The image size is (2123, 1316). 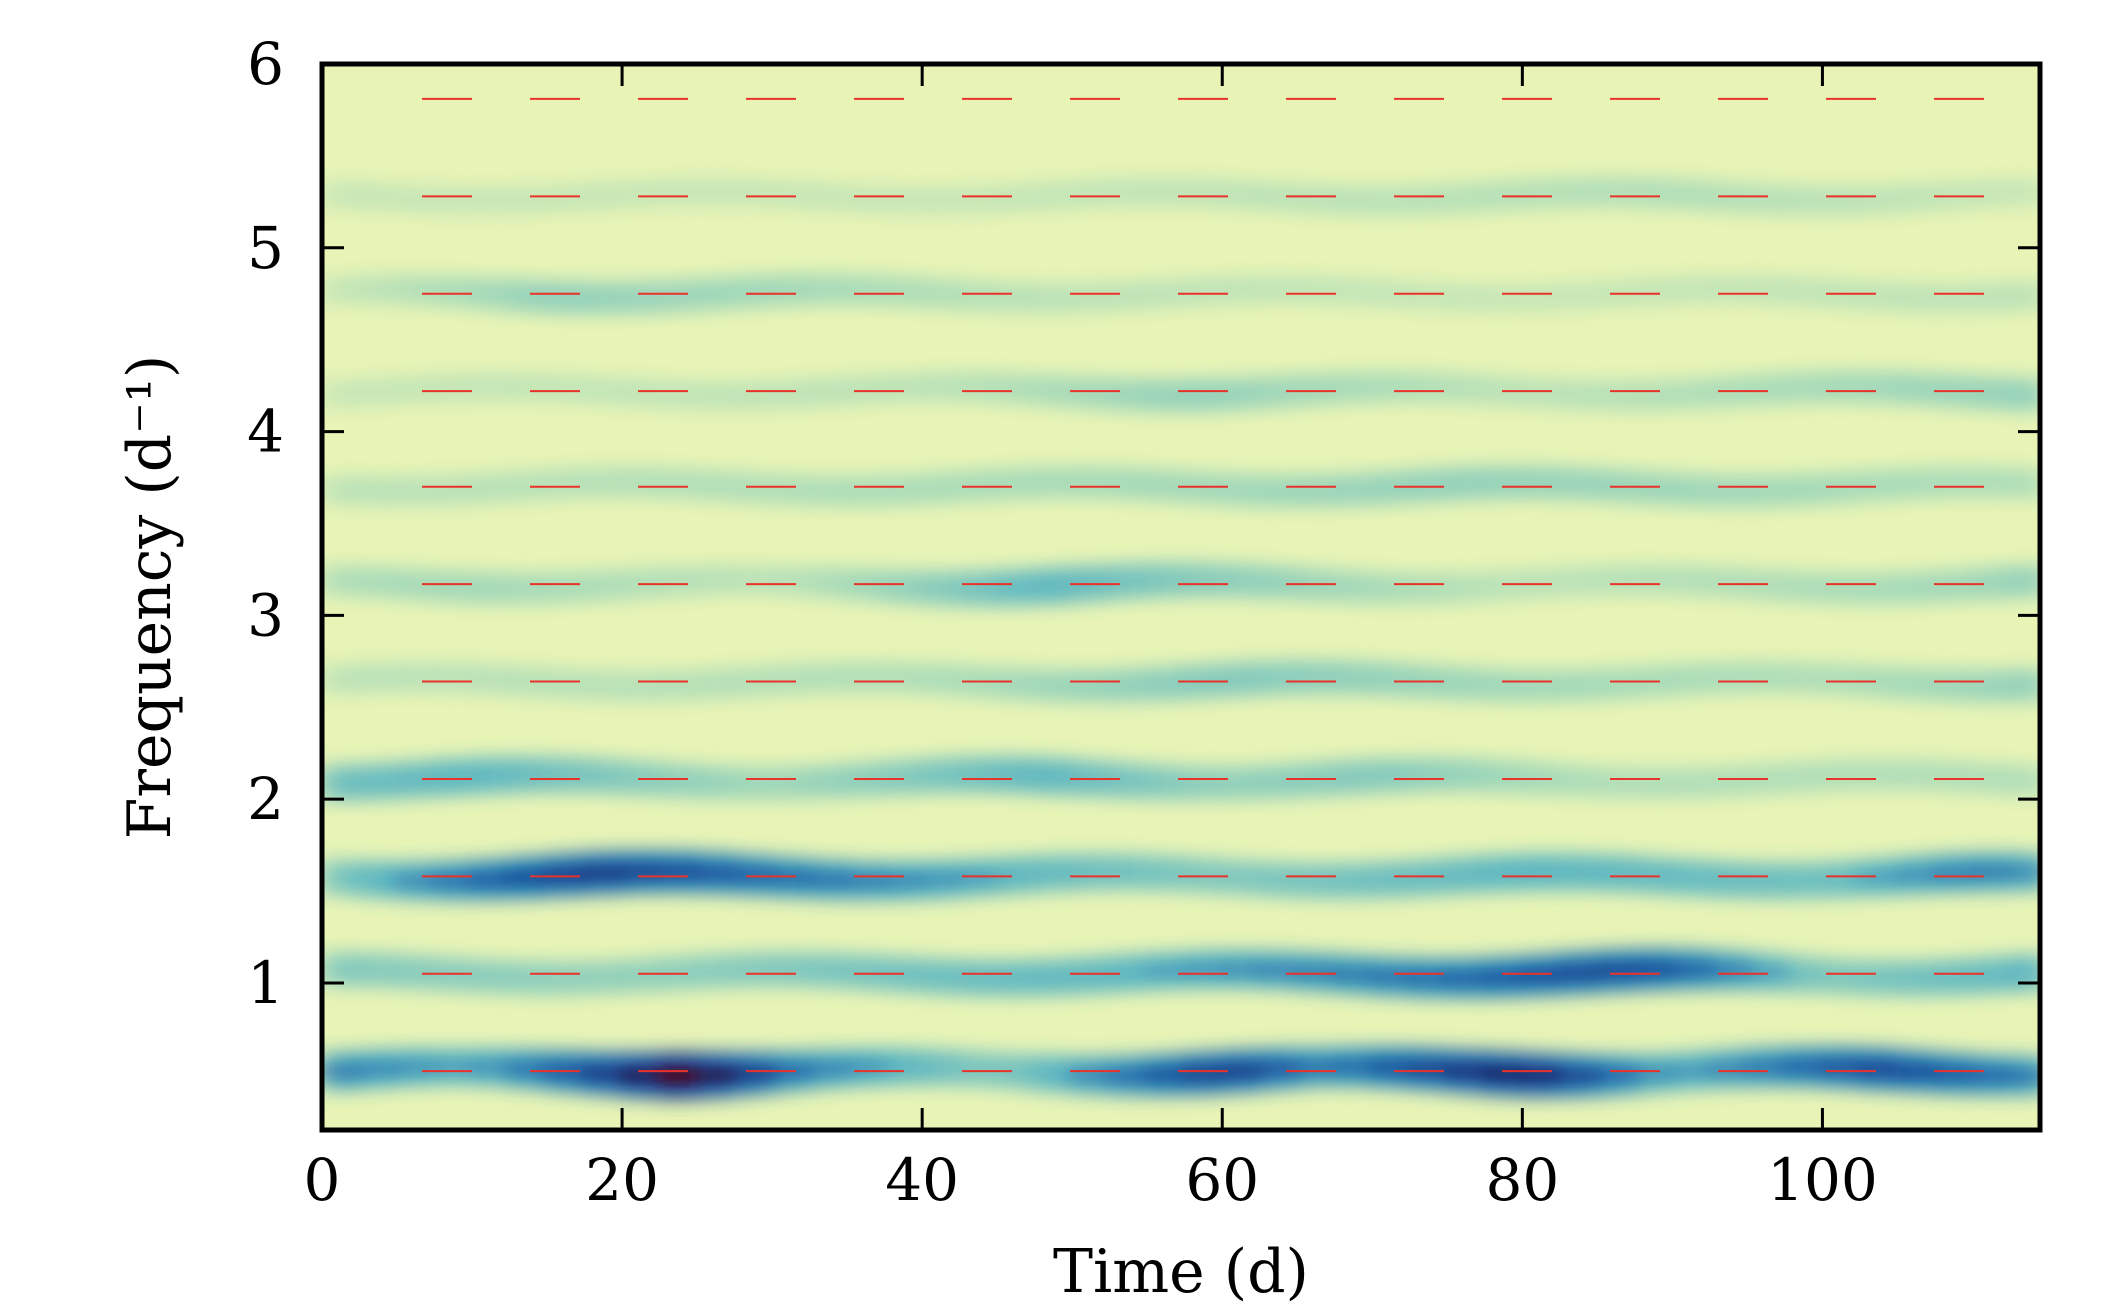 What do you see at coordinates (265, 432) in the screenshot?
I see `y-tick-label: 4` at bounding box center [265, 432].